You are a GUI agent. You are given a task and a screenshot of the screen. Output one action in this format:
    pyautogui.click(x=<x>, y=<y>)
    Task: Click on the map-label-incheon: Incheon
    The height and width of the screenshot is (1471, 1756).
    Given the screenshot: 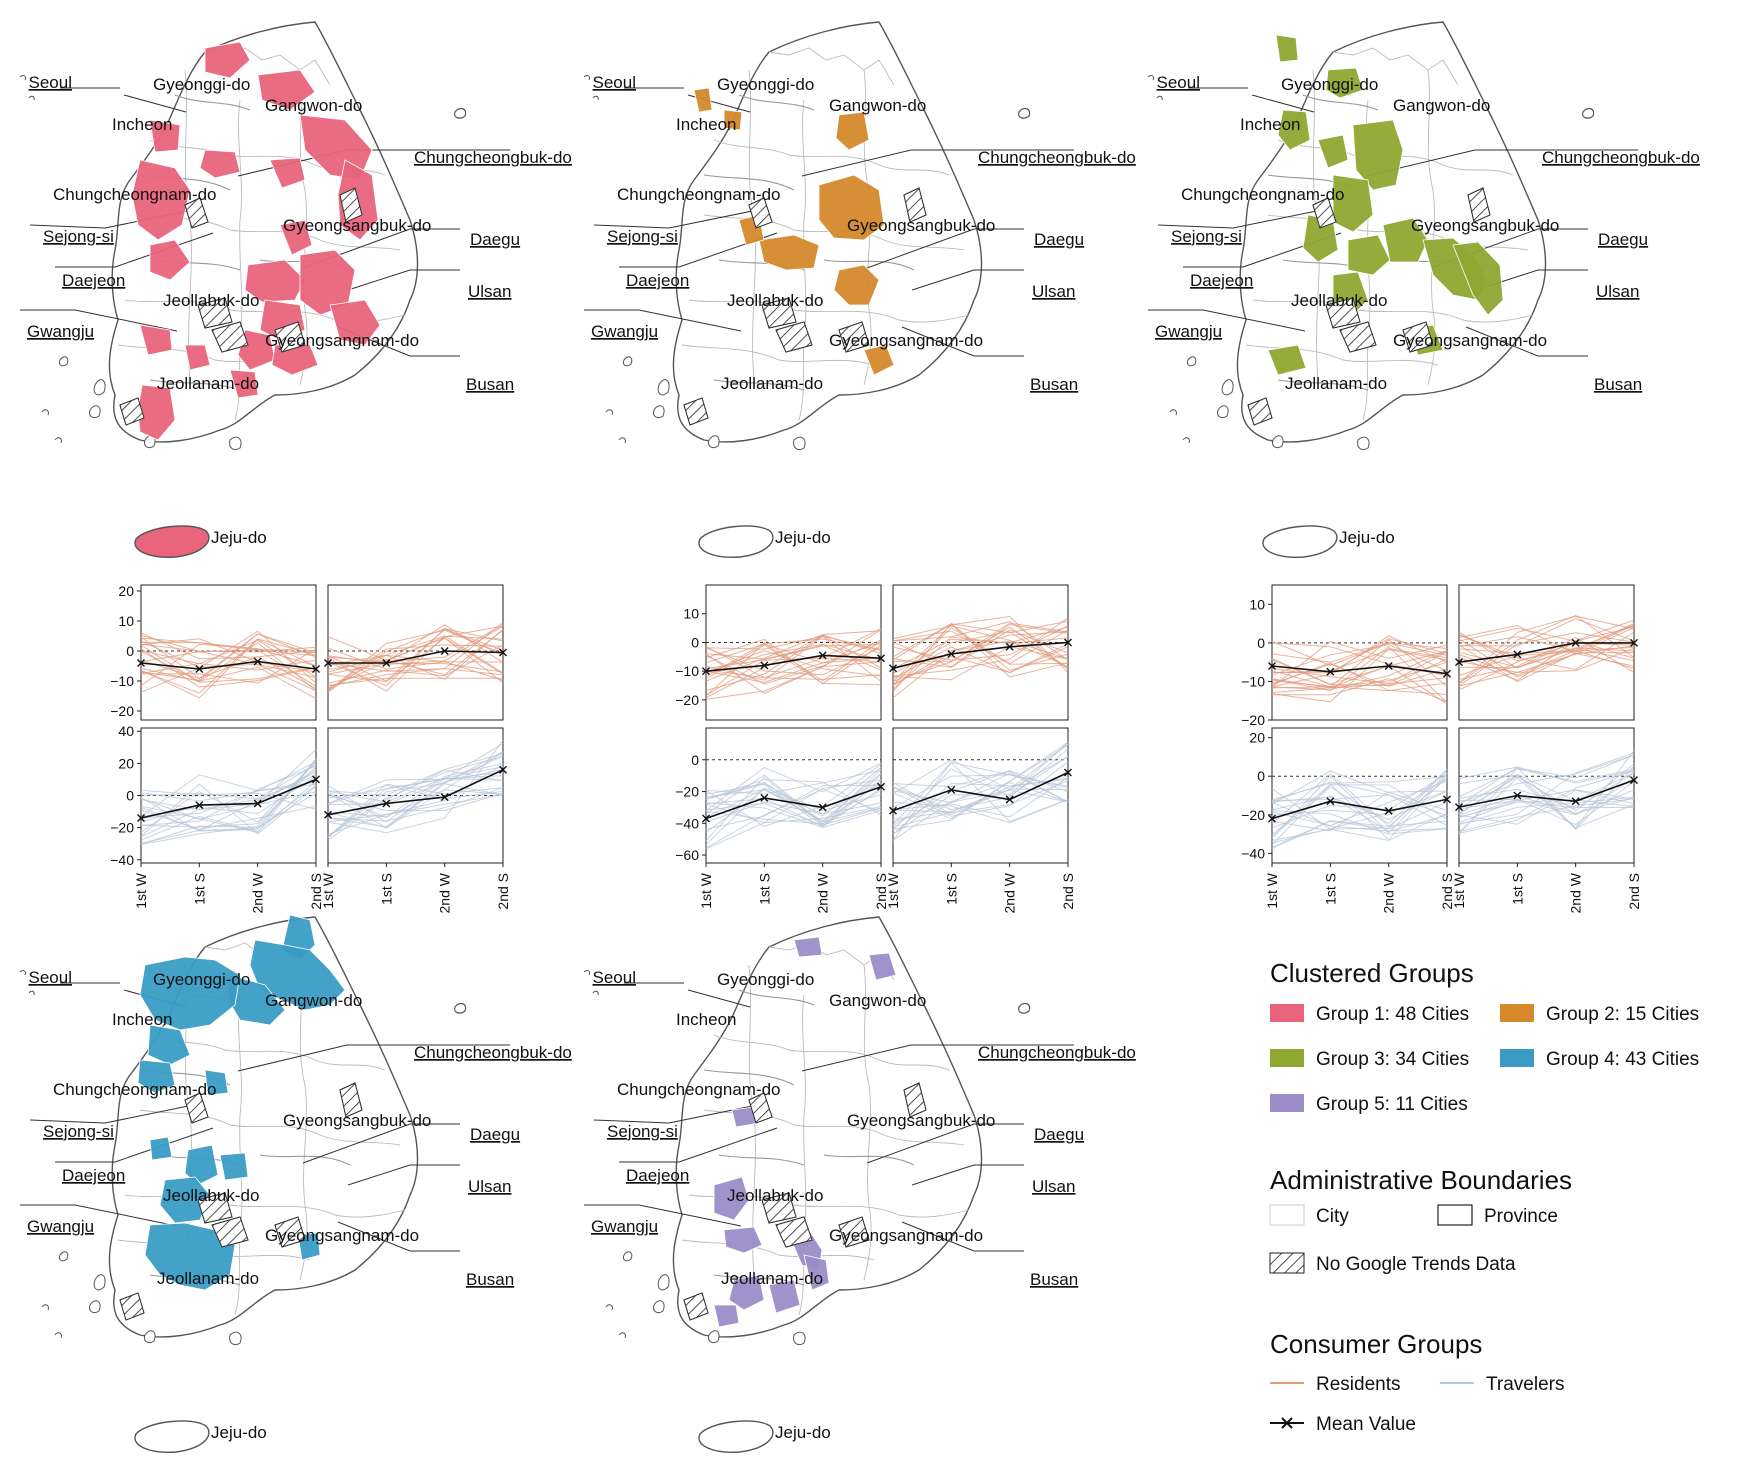 What is the action you would take?
    pyautogui.click(x=706, y=124)
    